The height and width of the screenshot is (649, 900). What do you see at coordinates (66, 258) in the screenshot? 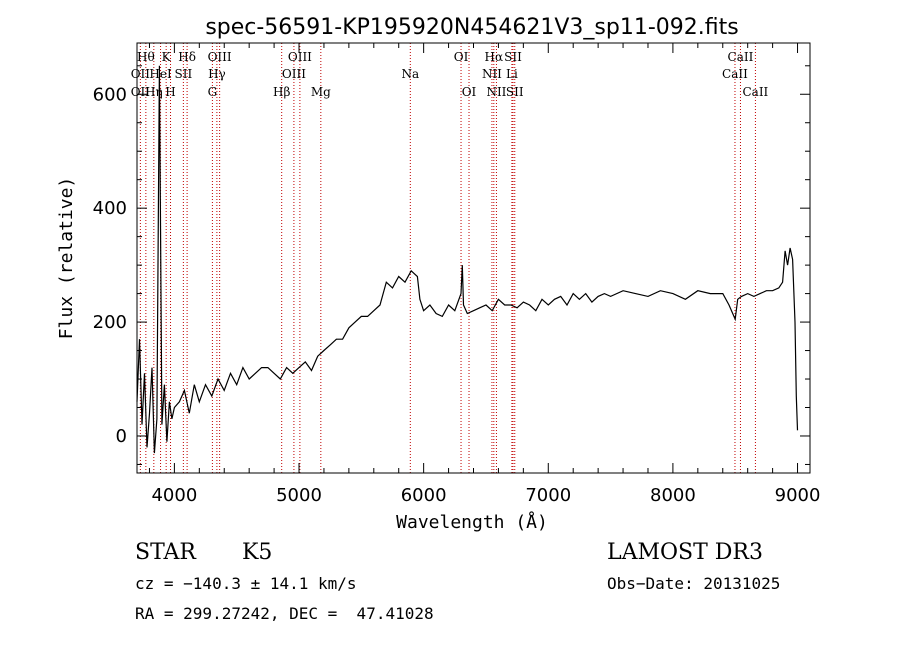
I see `y-axis-label: Flux (relative)` at bounding box center [66, 258].